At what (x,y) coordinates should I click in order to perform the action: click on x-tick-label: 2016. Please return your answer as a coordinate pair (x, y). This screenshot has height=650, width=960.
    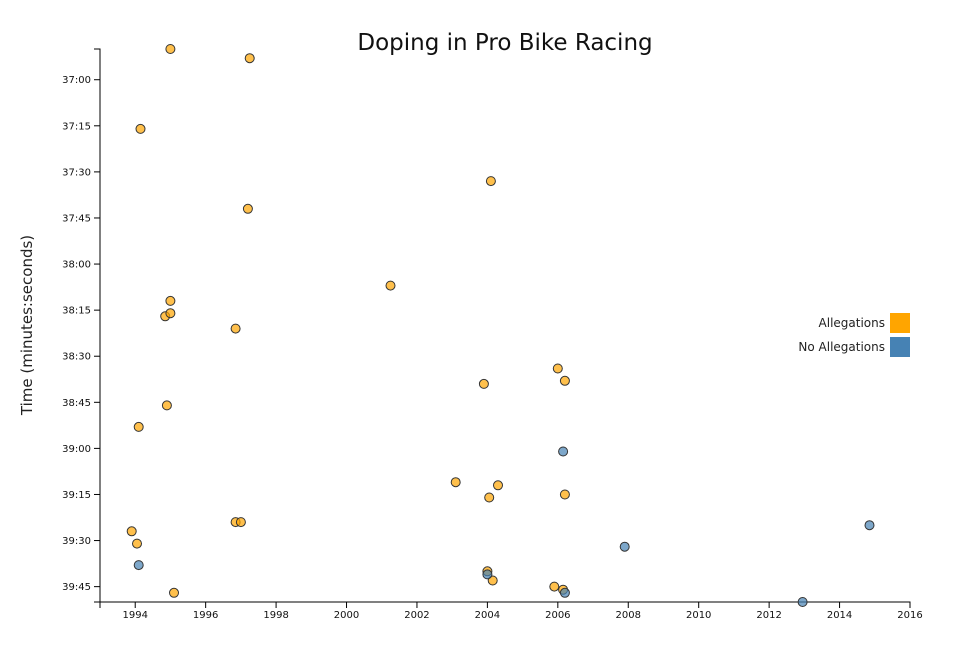
    Looking at the image, I should click on (909, 615).